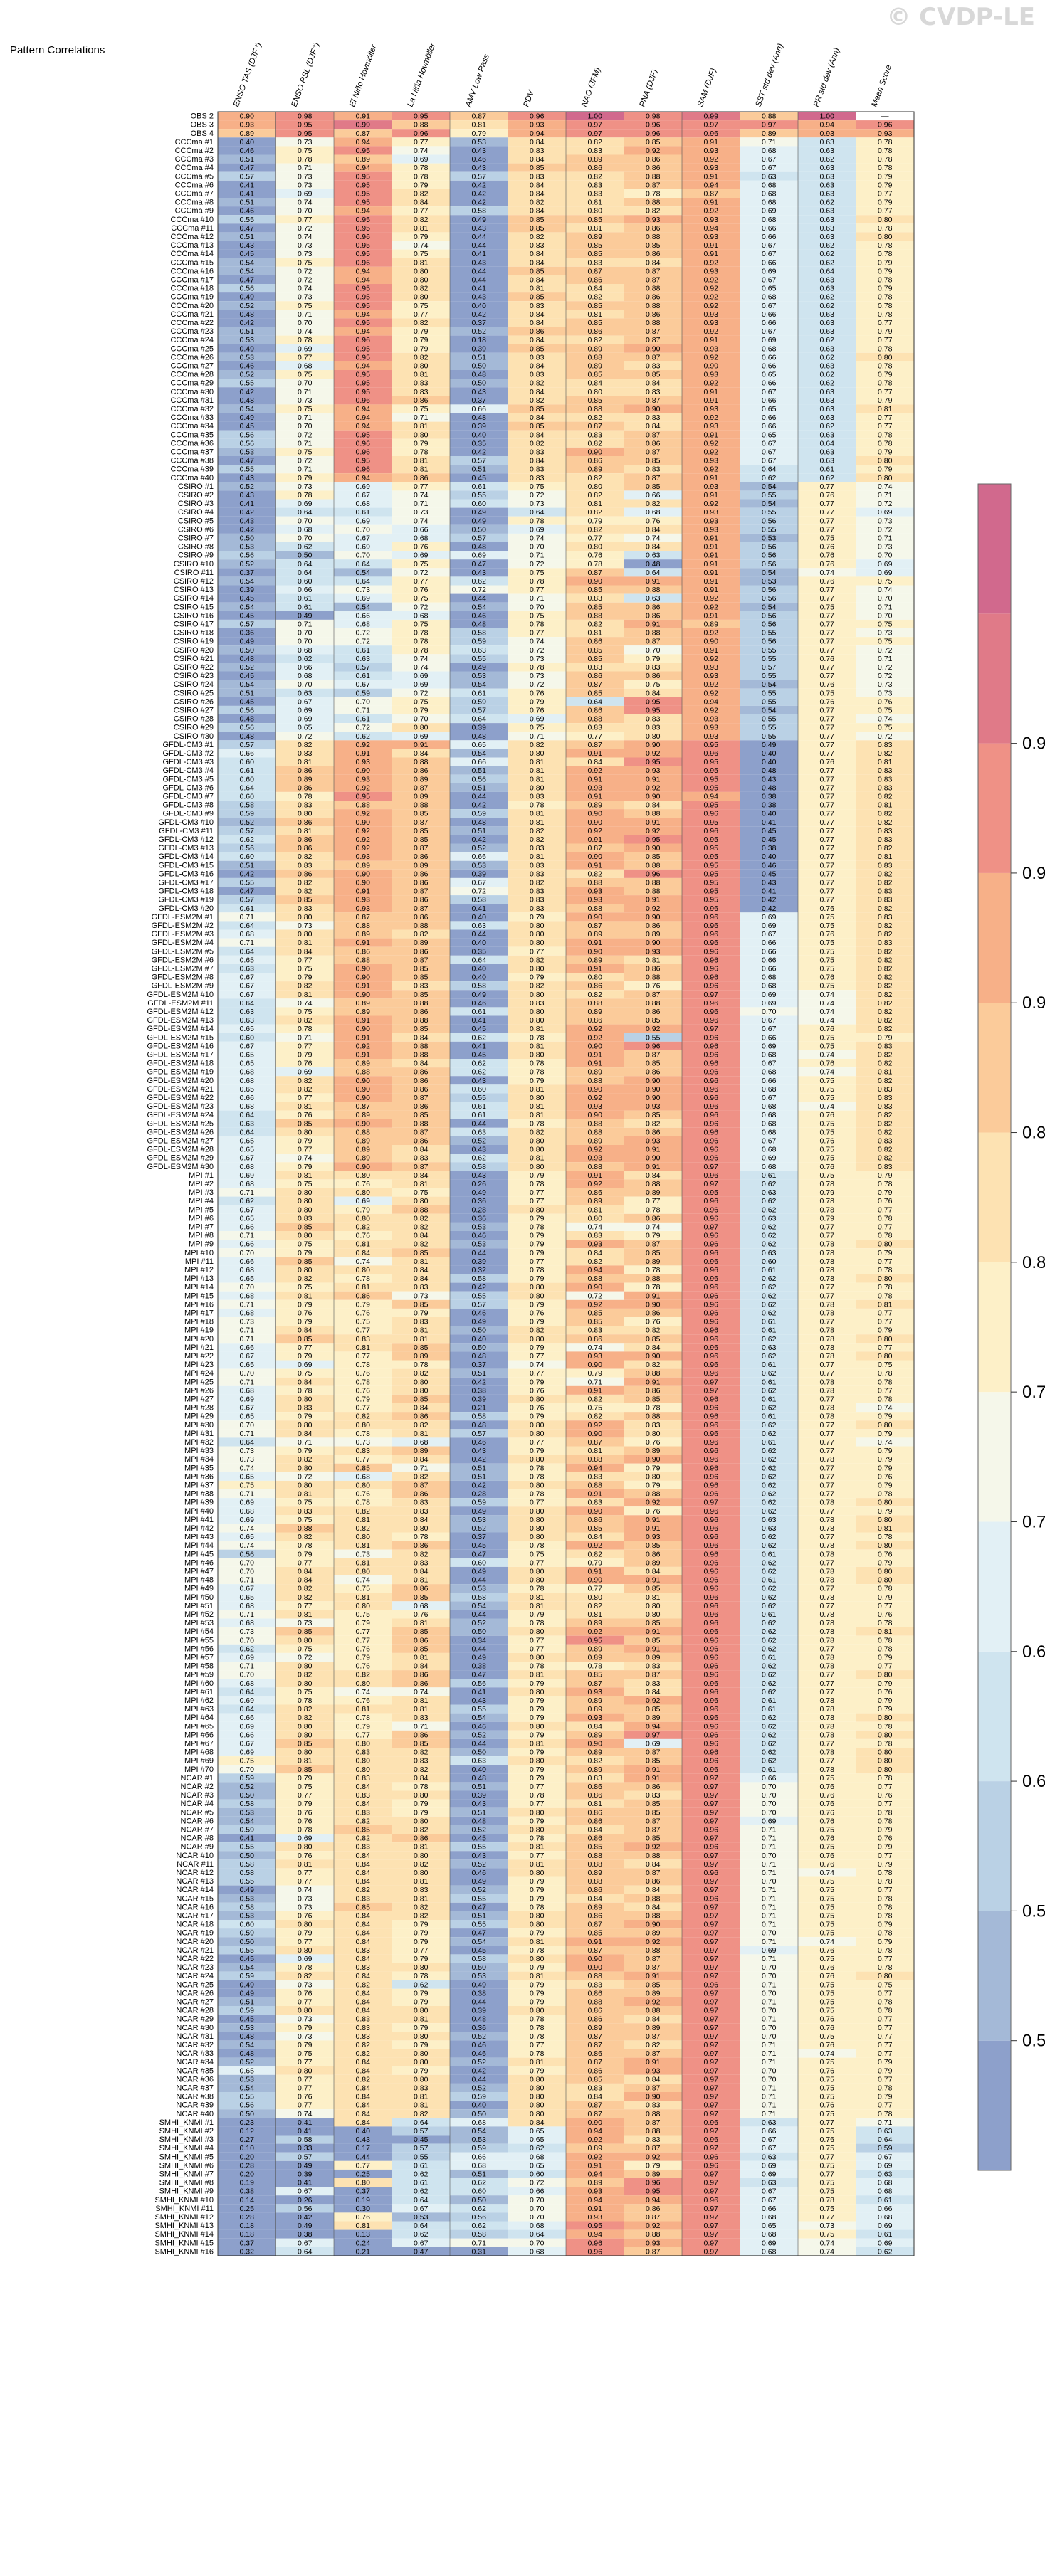 Image resolution: width=1045 pixels, height=2576 pixels. Describe the element at coordinates (827, 1649) in the screenshot. I see `cell-value: 0.77` at that location.